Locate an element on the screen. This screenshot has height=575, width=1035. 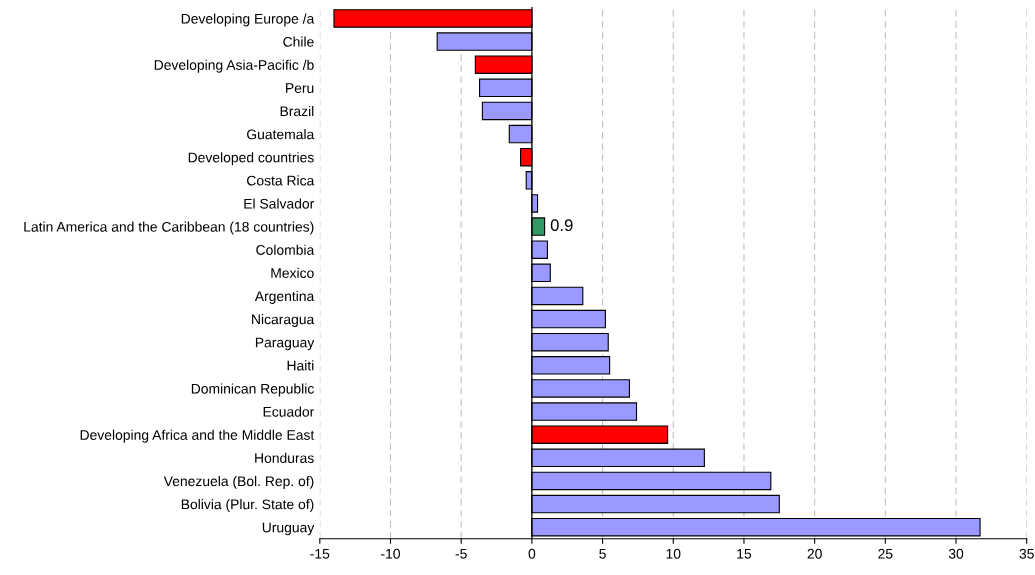
y-tick-label: Uruguay is located at coordinates (288, 529).